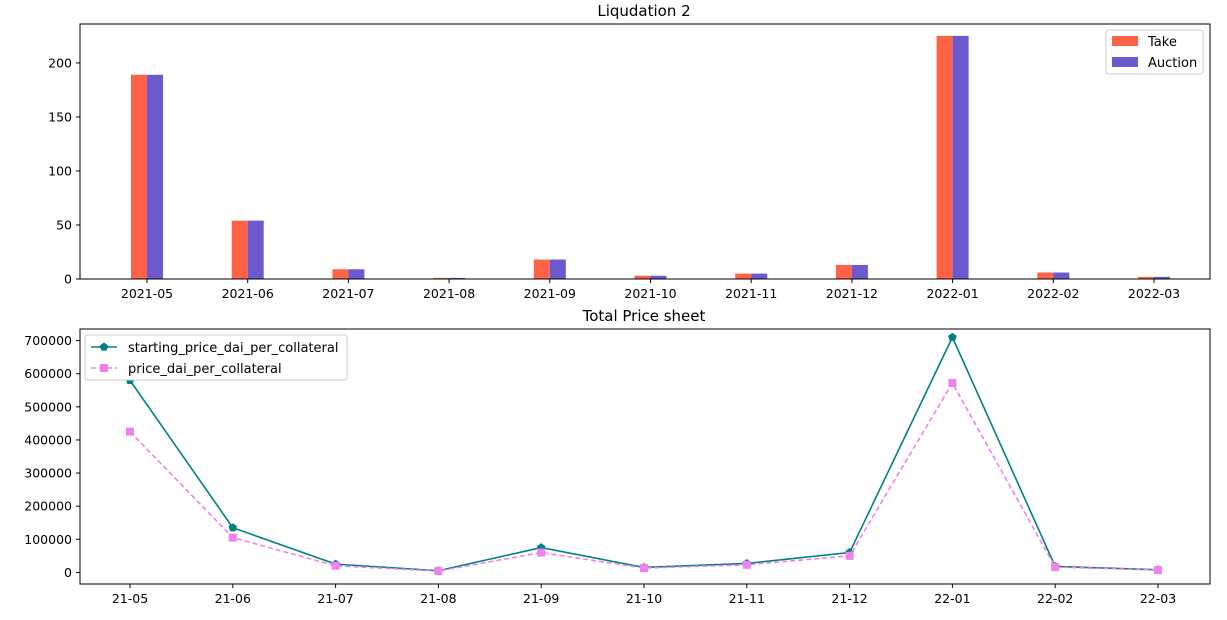 The width and height of the screenshot is (1227, 620). What do you see at coordinates (48, 439) in the screenshot?
I see `y-tick-label: 400000` at bounding box center [48, 439].